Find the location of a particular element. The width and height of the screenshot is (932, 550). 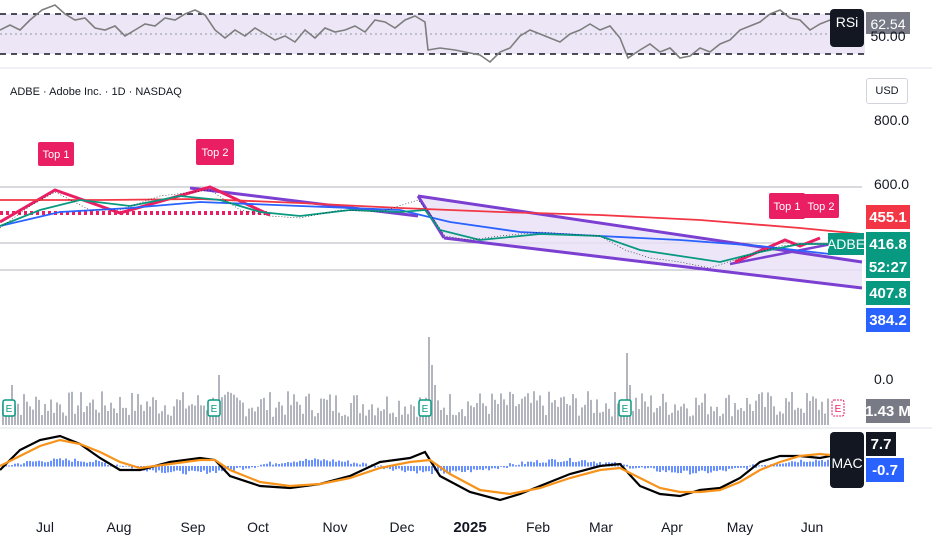

earnings-markers: E E E E E is located at coordinates (423, 408).